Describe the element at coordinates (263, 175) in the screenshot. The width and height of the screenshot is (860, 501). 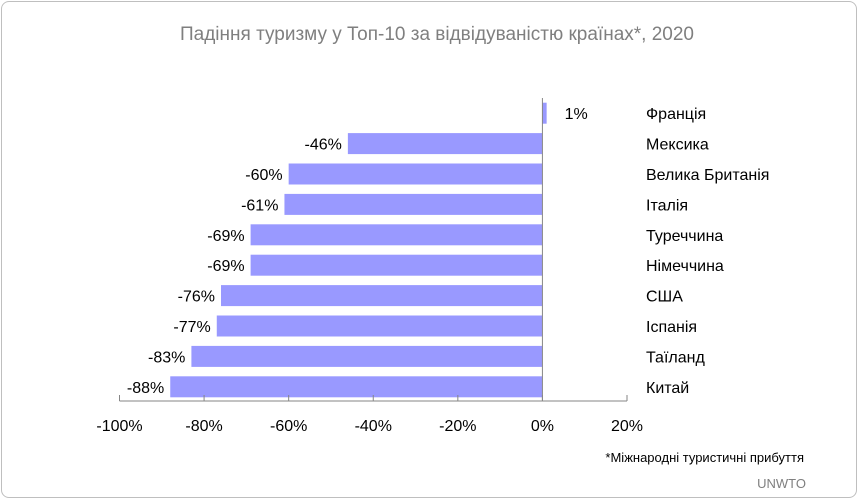
I see `data-label: -60%` at that location.